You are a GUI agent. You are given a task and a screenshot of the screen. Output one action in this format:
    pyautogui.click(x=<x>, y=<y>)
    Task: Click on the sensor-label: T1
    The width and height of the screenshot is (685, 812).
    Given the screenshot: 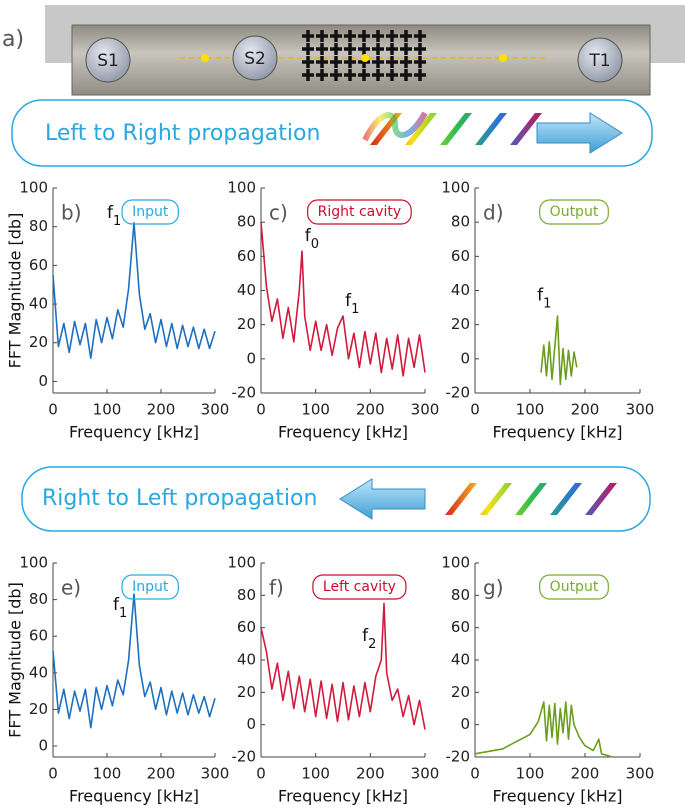 What is the action you would take?
    pyautogui.click(x=599, y=61)
    